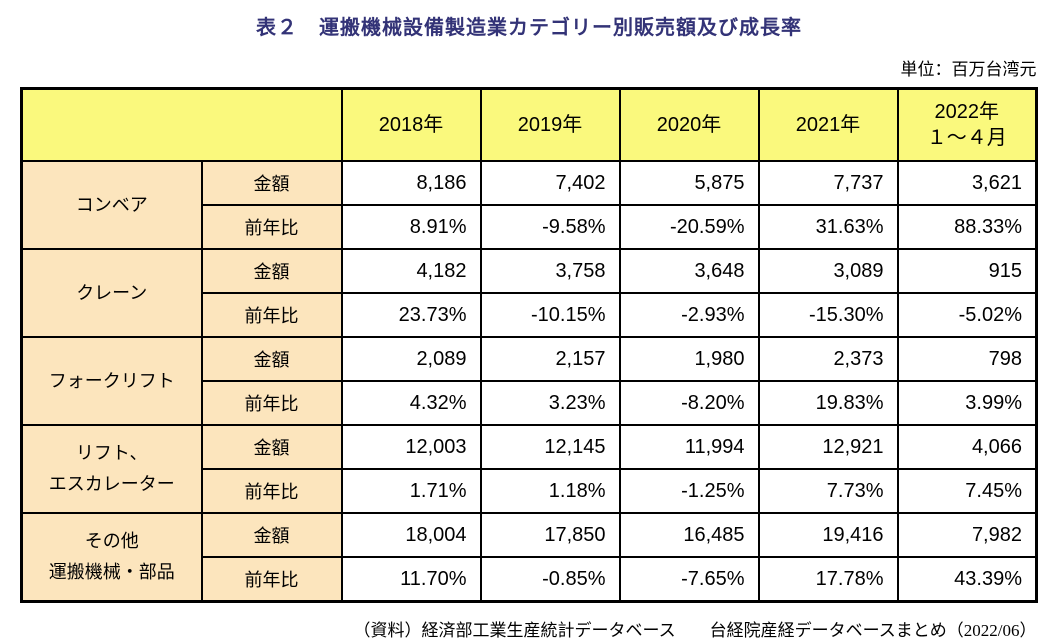 This screenshot has height=641, width=1058. Describe the element at coordinates (967, 359) in the screenshot. I see `value-cell: 798` at that location.